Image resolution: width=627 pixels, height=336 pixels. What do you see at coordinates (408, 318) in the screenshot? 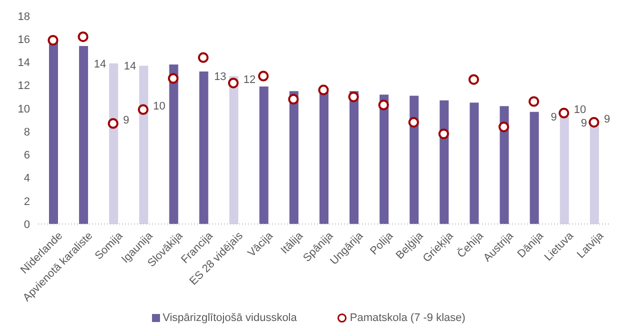
I see `legend-label: Pamatskola (7 -9 klase)` at bounding box center [408, 318].